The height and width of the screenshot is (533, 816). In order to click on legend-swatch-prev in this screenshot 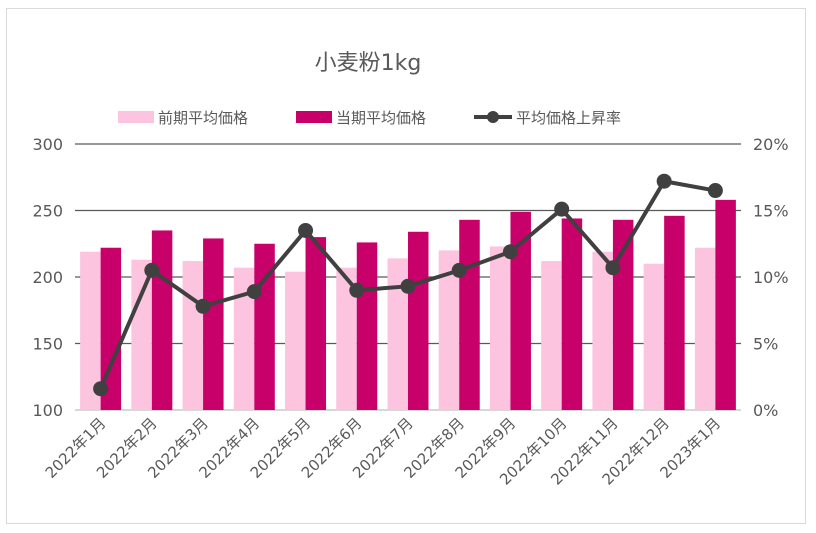, I will do `click(136, 117)`.